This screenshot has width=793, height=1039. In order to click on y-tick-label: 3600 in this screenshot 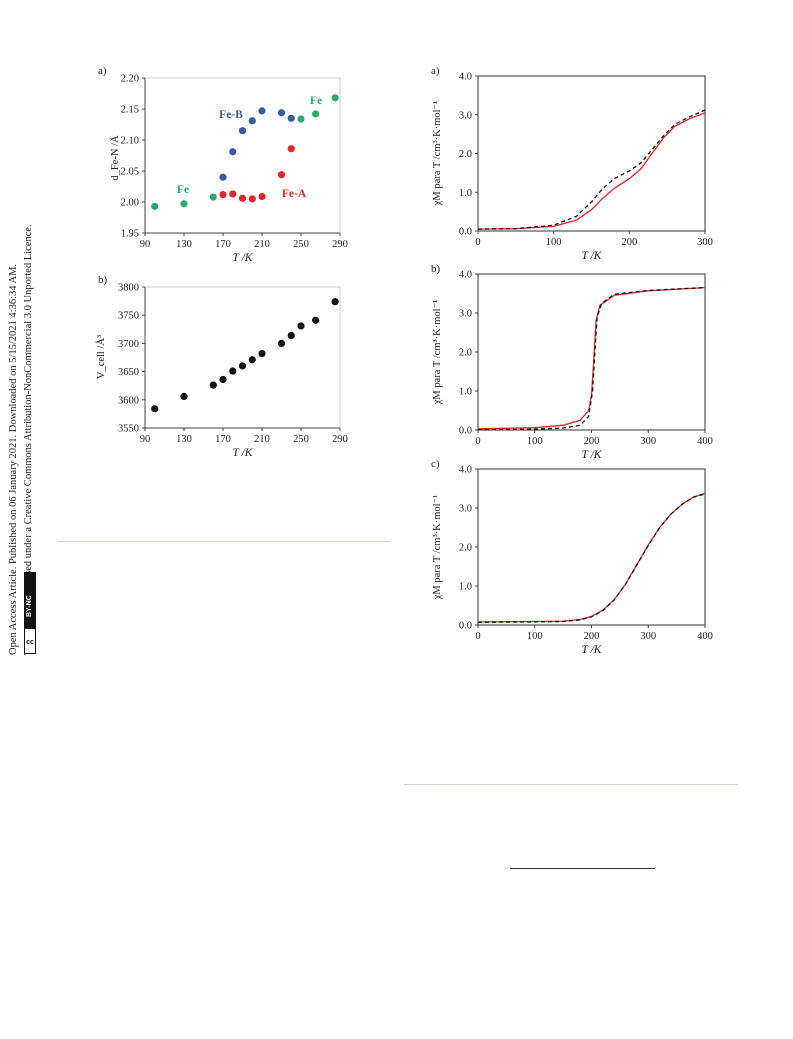, I will do `click(128, 400)`.